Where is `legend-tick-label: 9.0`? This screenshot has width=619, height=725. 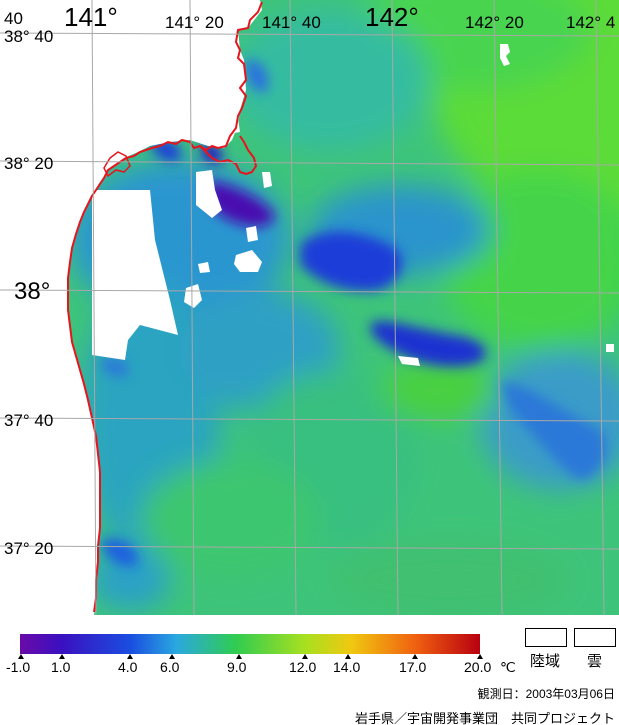
legend-tick-label: 9.0 is located at coordinates (237, 667).